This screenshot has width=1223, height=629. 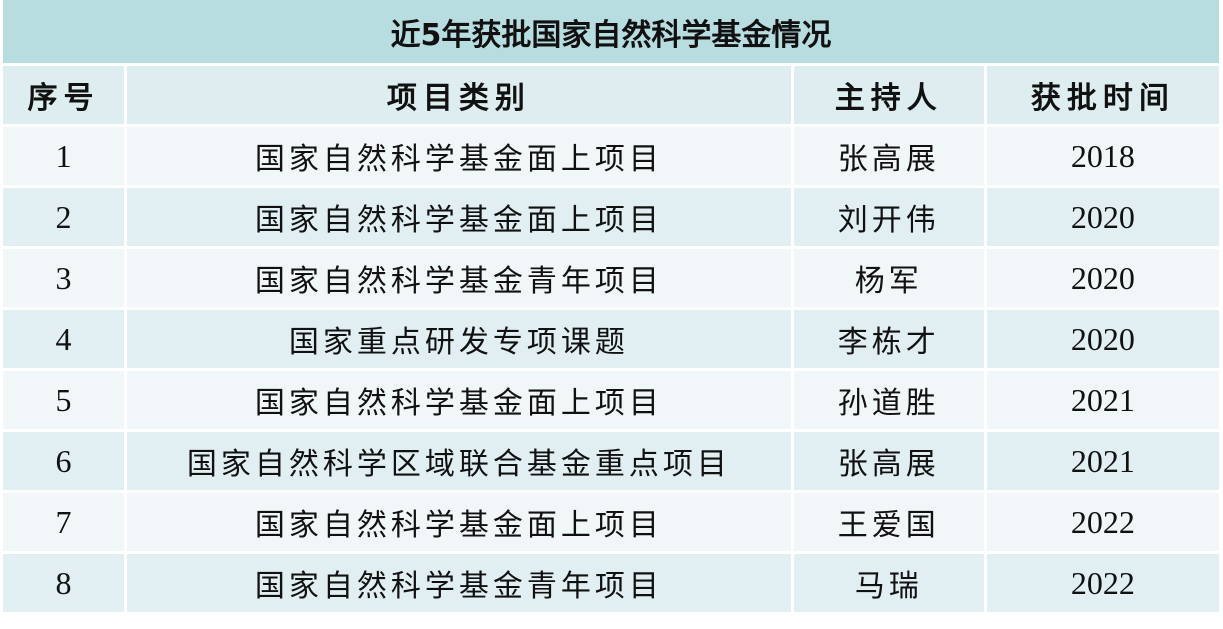 I want to click on row-index: 4, so click(x=64, y=339).